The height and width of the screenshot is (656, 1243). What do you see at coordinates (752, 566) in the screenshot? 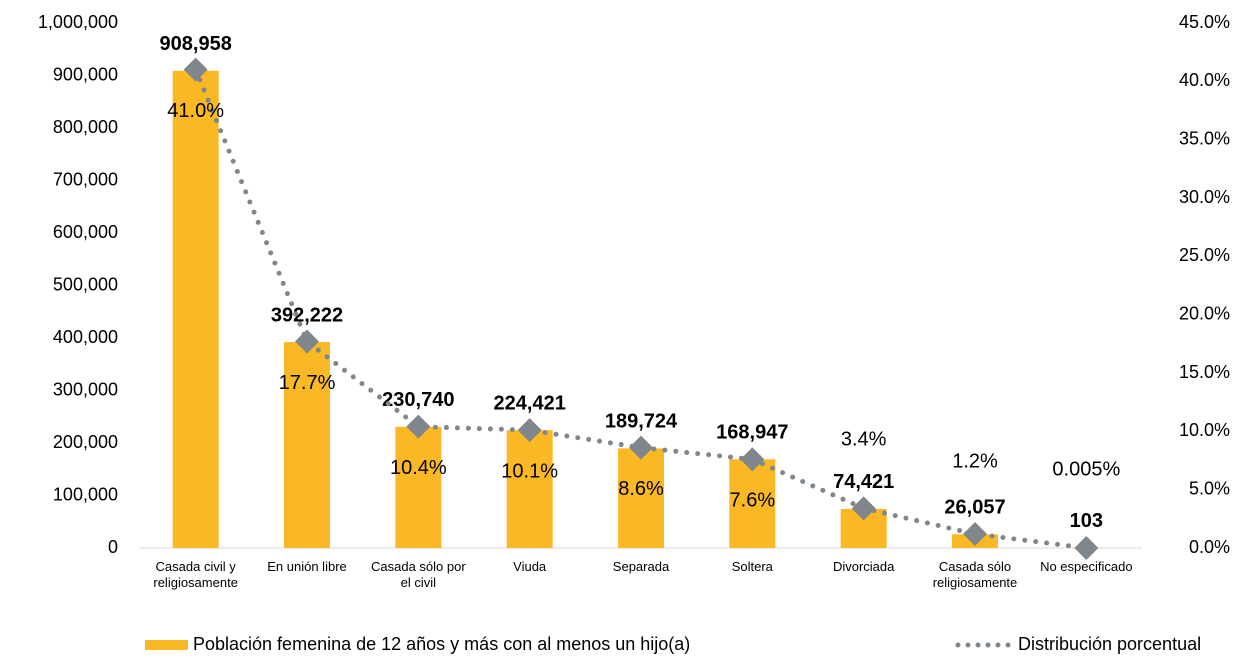
I see `x-tick-label: Soltera` at bounding box center [752, 566].